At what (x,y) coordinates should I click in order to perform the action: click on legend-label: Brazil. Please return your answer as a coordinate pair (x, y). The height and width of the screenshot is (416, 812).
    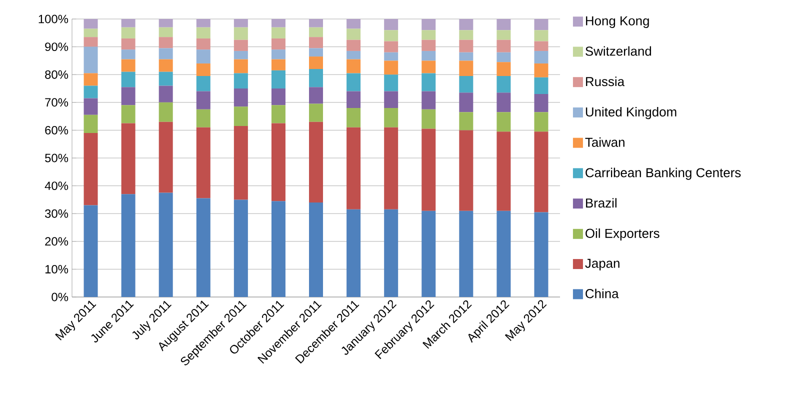
    Looking at the image, I should click on (601, 203).